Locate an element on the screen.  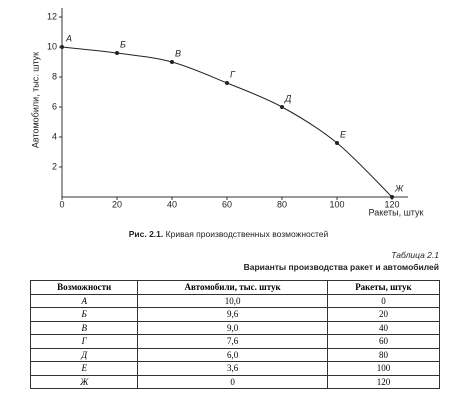
table-cell: 10,0 is located at coordinates (232, 300).